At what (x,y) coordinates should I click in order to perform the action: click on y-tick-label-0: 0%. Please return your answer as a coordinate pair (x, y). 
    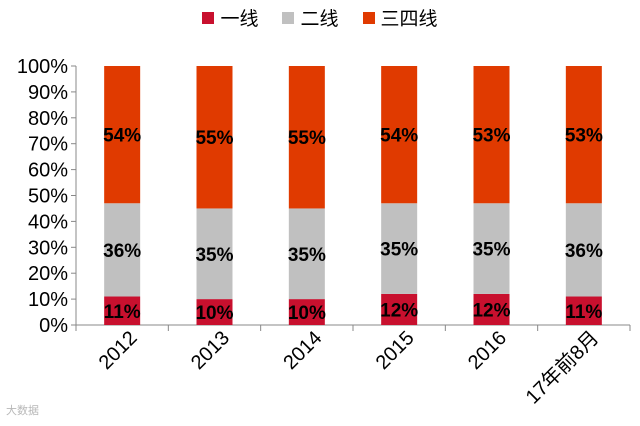
    Looking at the image, I should click on (53, 326).